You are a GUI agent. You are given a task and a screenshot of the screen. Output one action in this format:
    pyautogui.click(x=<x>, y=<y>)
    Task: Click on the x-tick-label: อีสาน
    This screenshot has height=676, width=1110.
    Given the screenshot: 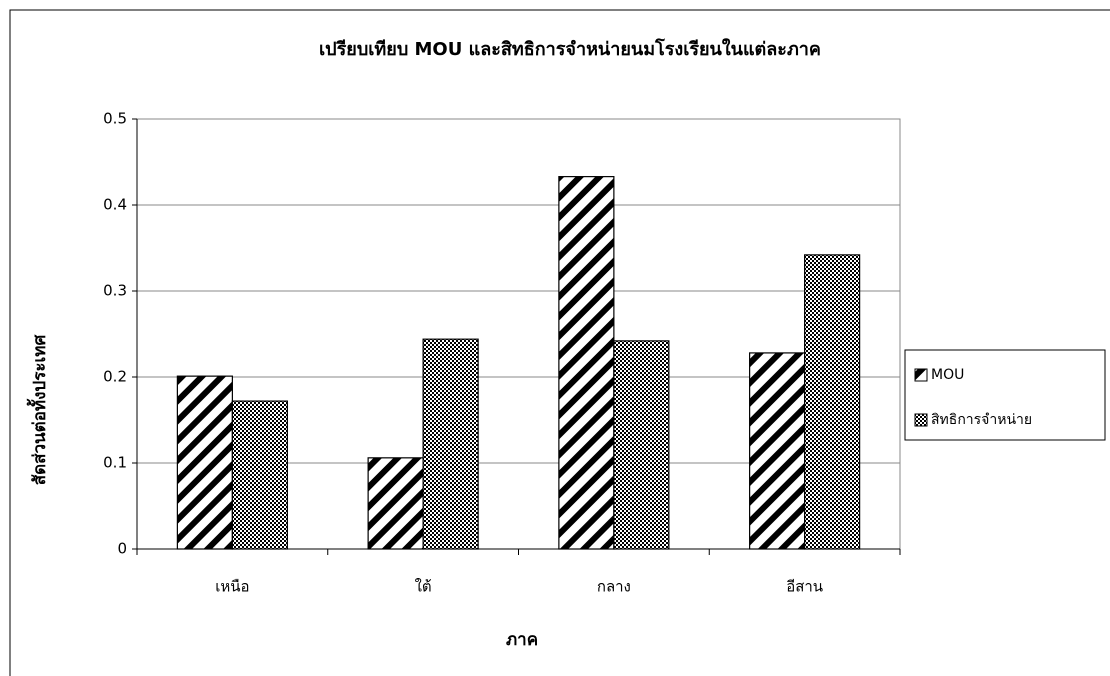 What is the action you would take?
    pyautogui.click(x=804, y=587)
    